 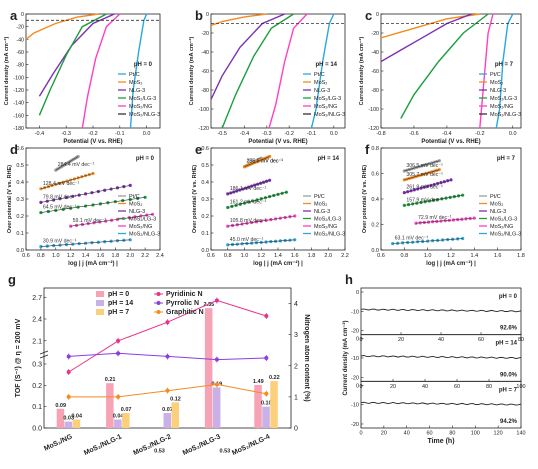 What do you see at coordinates (295, 256) in the screenshot?
I see `x-tick-label: 1.6` at bounding box center [295, 256].